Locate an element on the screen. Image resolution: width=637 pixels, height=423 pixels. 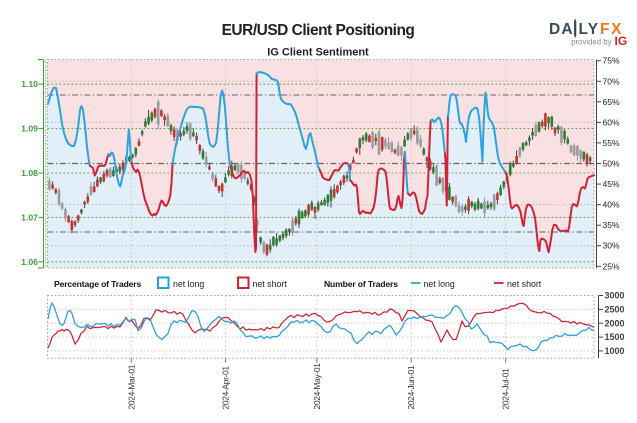
svg-text: 2024-Jul-01 is located at coordinates (506, 389).